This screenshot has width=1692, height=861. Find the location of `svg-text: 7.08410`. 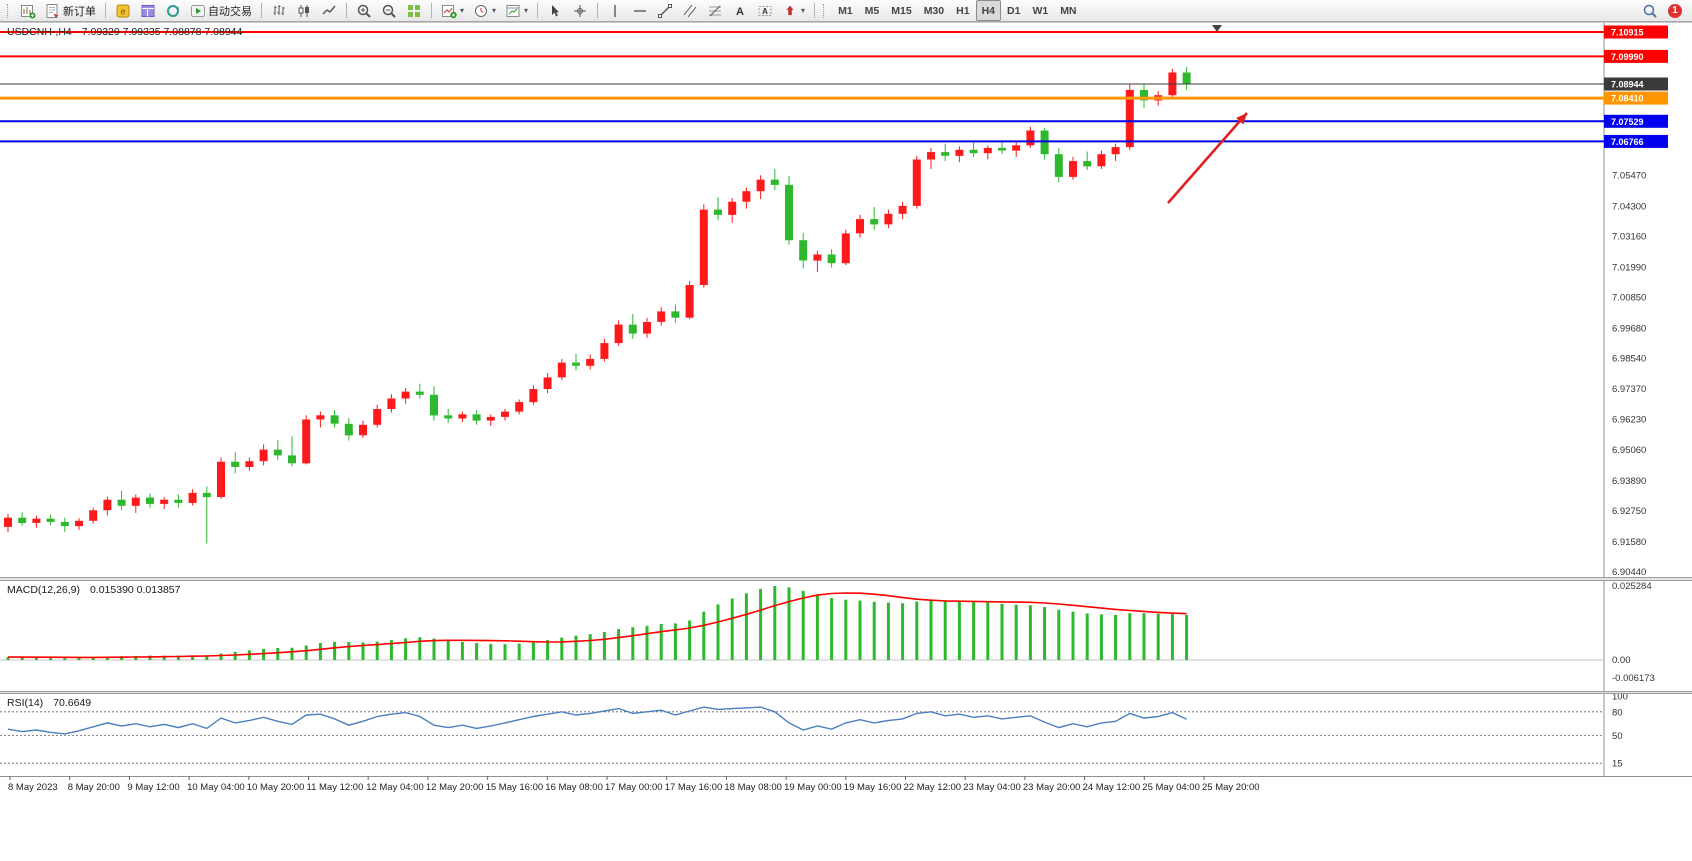

svg-text: 7.08410 is located at coordinates (1627, 99).